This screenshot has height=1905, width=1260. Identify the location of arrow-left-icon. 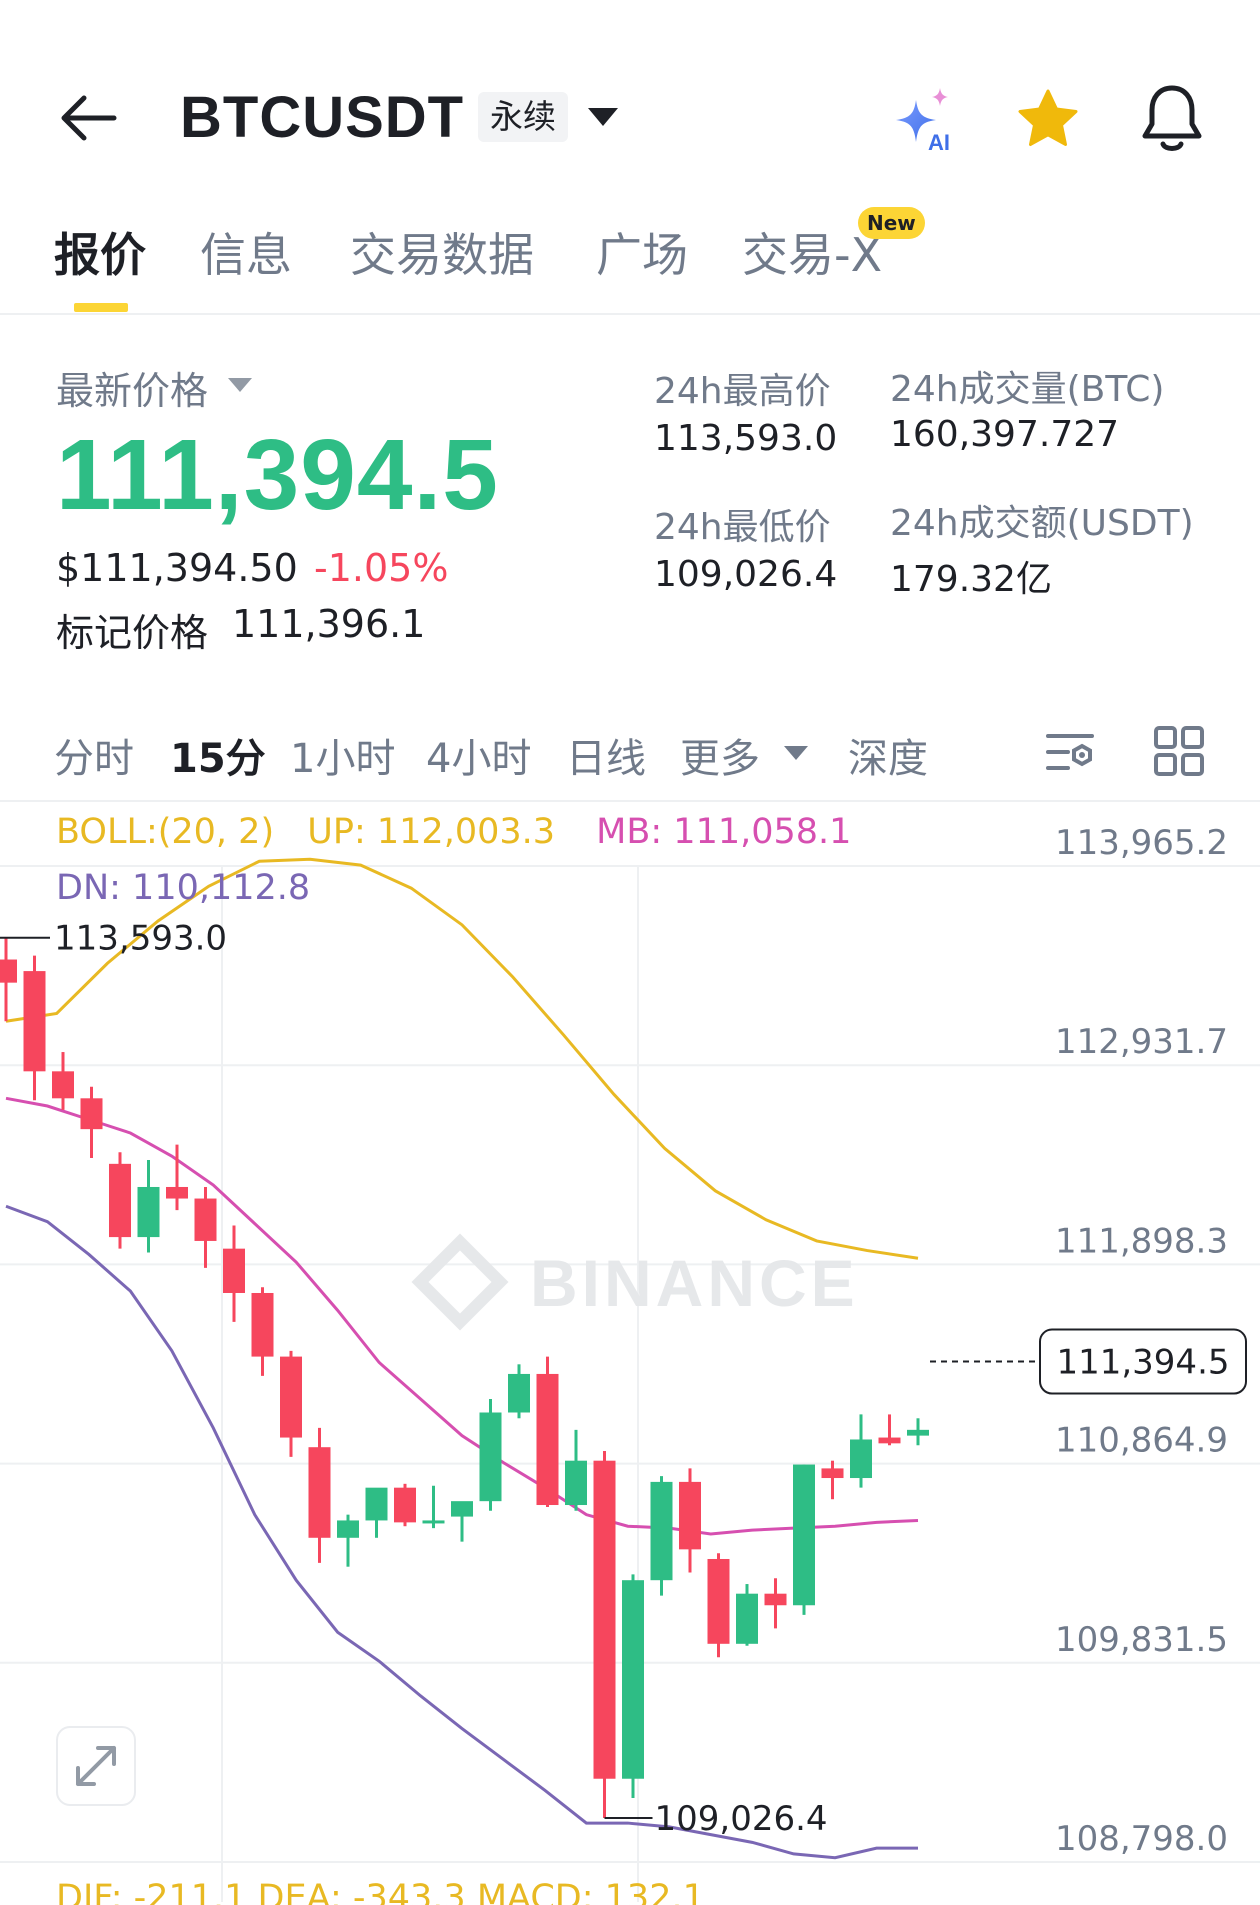
(89, 118).